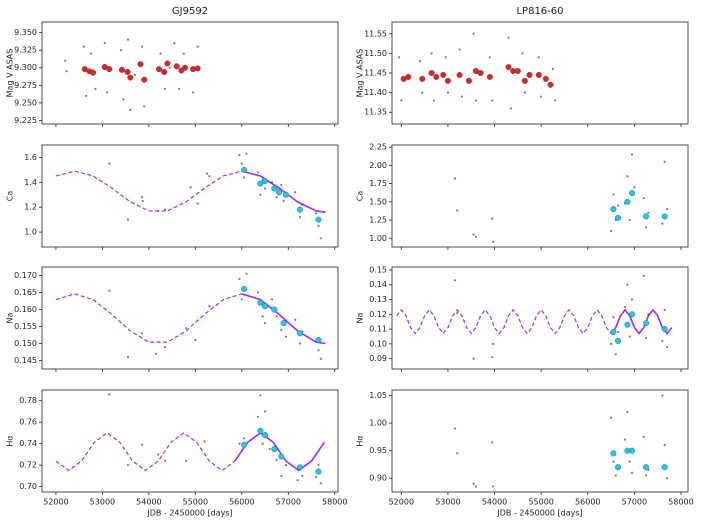  Describe the element at coordinates (190, 11) in the screenshot. I see `panel-title: GJ9592` at that location.